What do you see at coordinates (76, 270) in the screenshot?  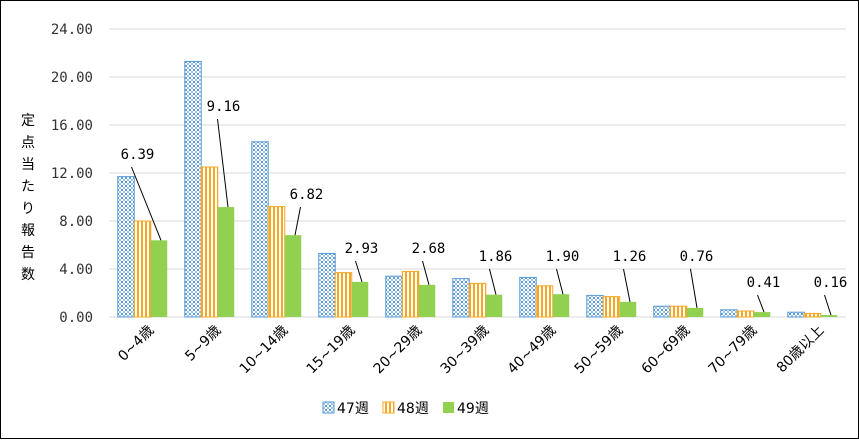 I see `y-tick-label: 4.00` at bounding box center [76, 270].